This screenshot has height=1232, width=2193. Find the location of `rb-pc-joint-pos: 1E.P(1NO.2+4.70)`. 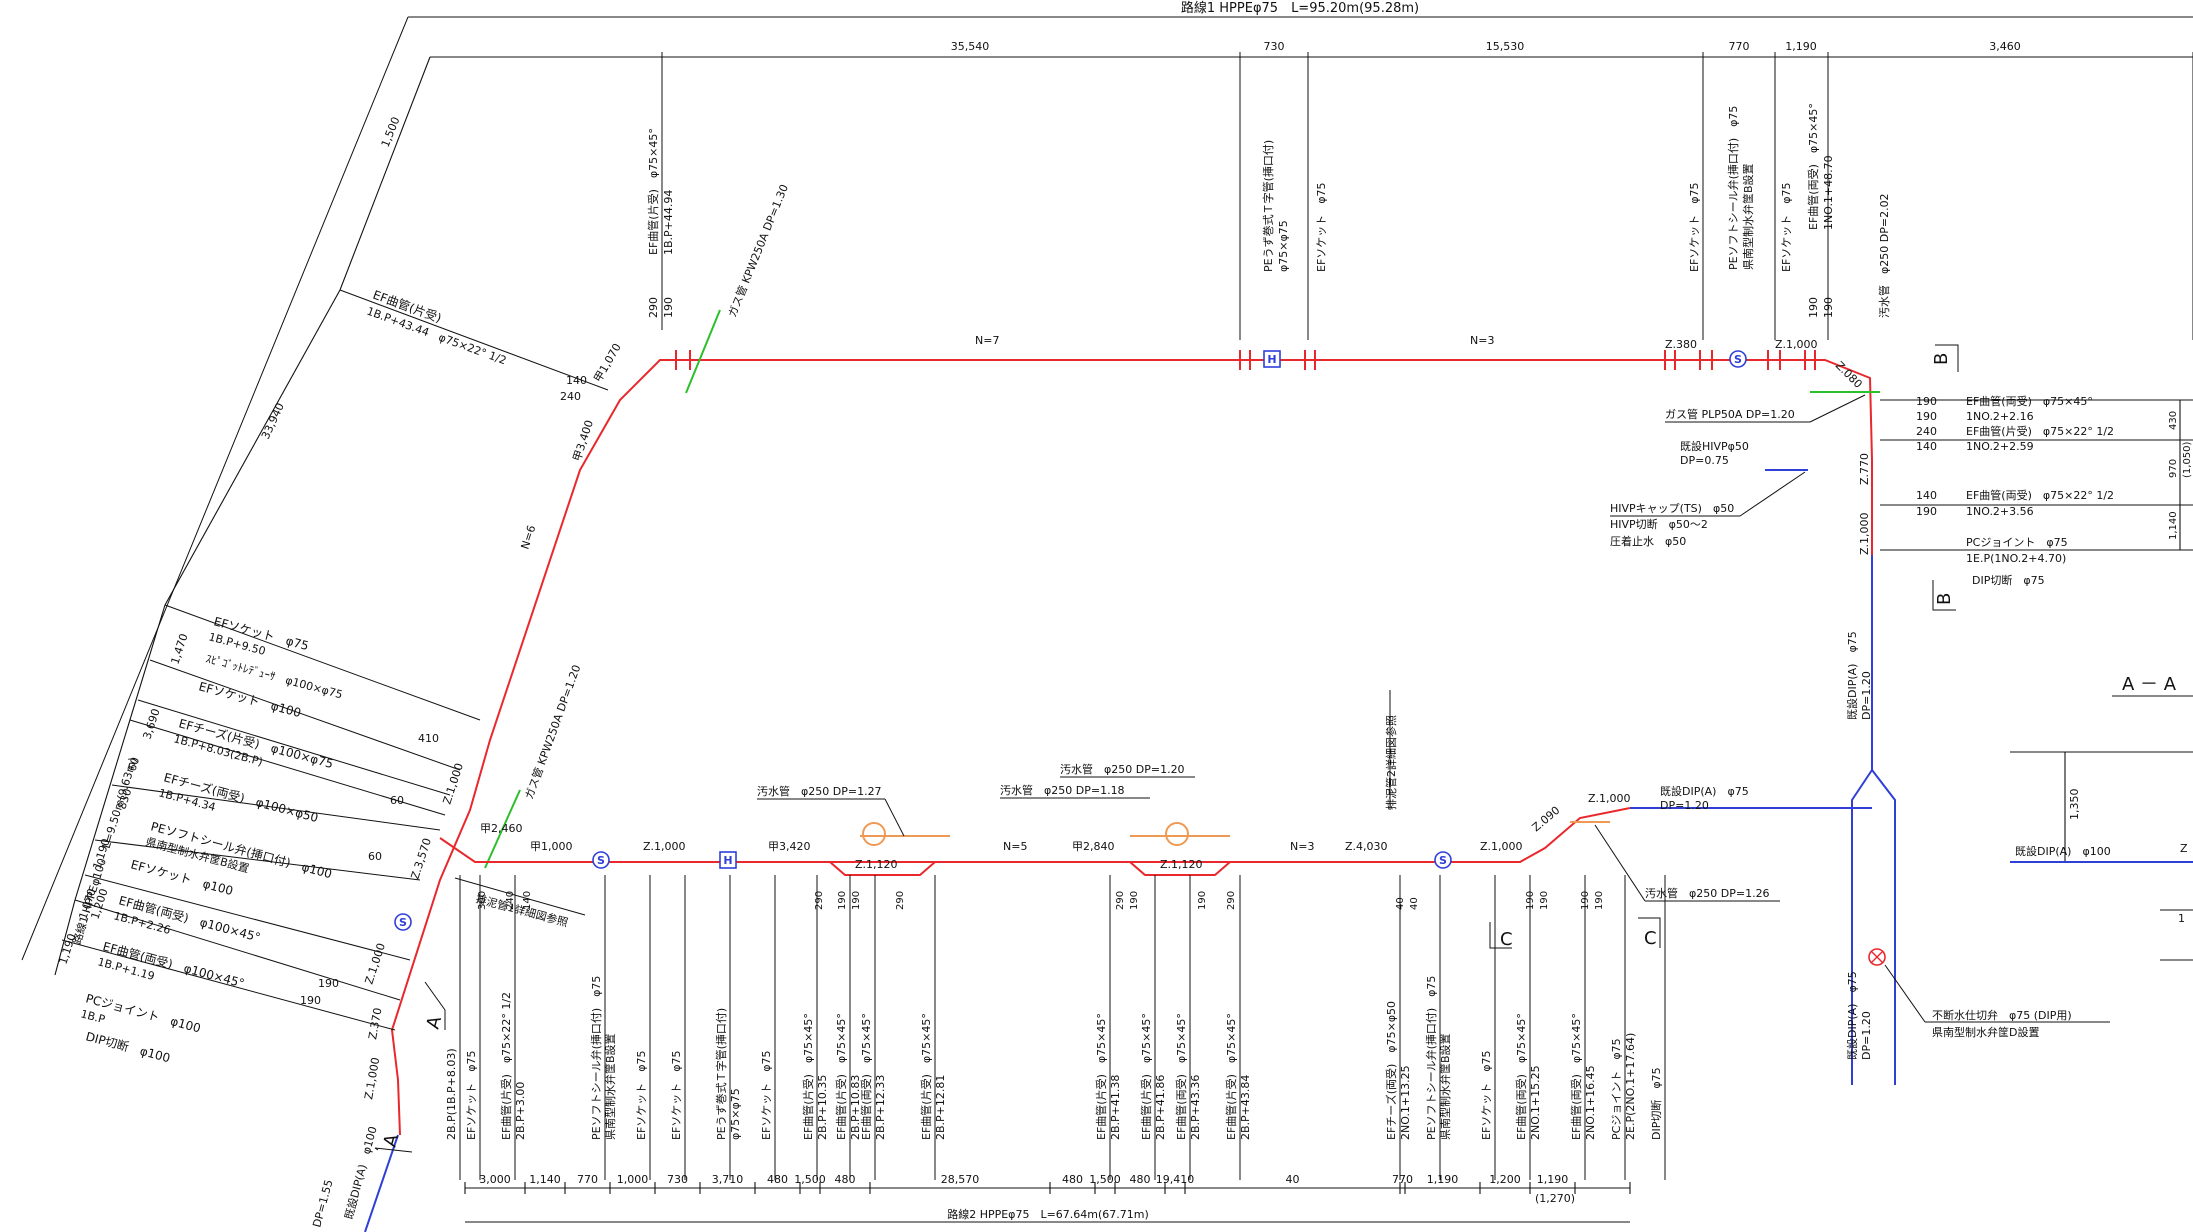

rb-pc-joint-pos: 1E.P(1NO.2+4.70) is located at coordinates (2016, 558).